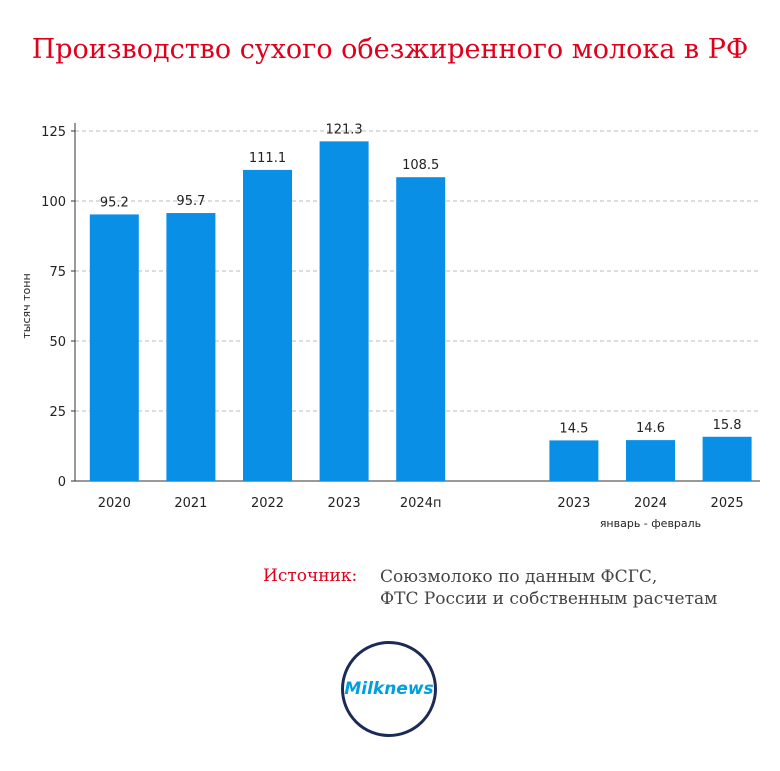 The width and height of the screenshot is (780, 771). Describe the element at coordinates (343, 129) in the screenshot. I see `bar-value-label: 121.3` at that location.